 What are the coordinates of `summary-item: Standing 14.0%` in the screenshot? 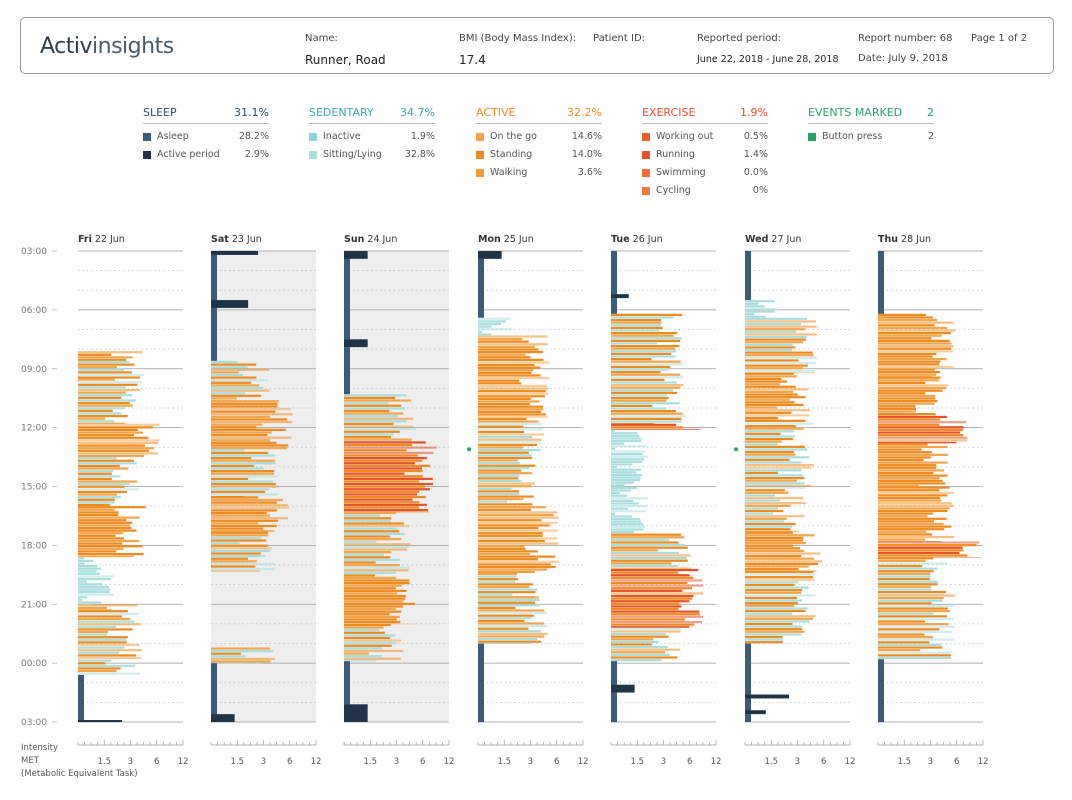 It's located at (539, 154).